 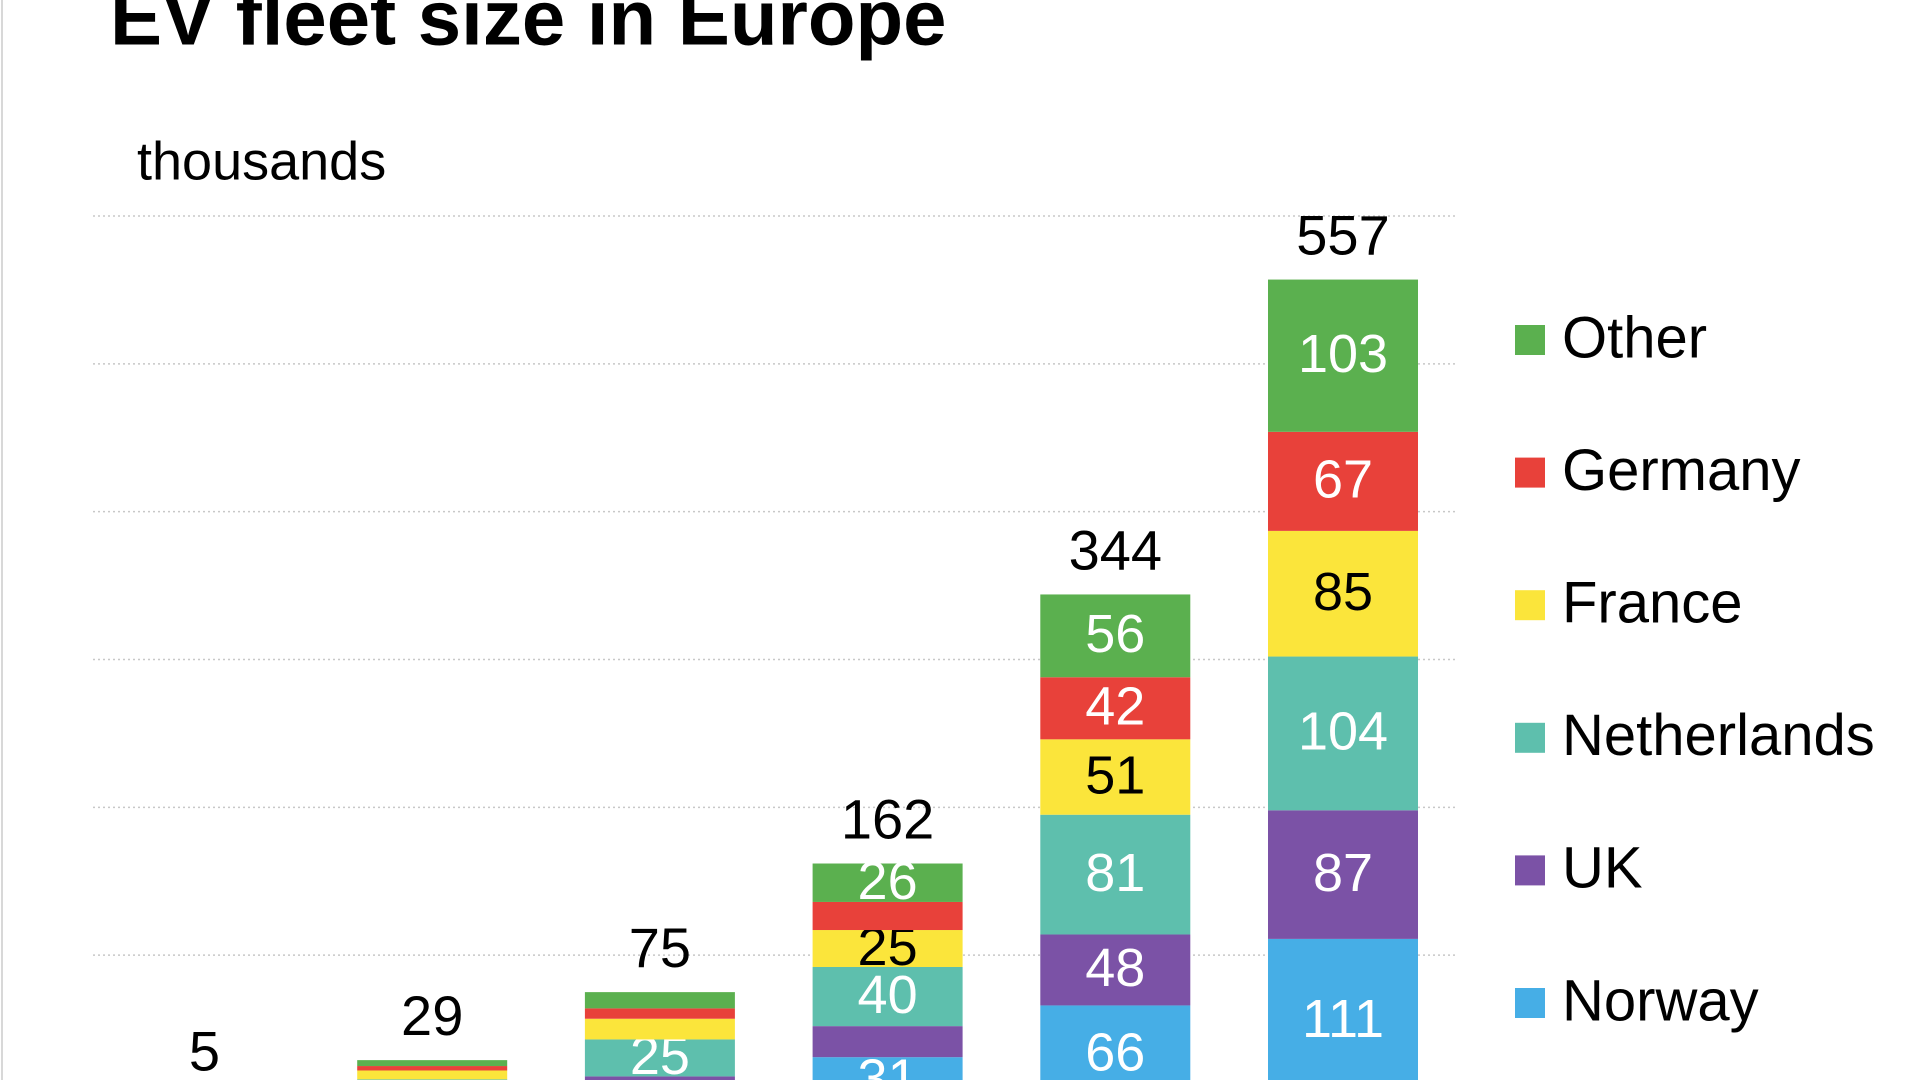 I want to click on legend-label: Norway, so click(x=1660, y=1000).